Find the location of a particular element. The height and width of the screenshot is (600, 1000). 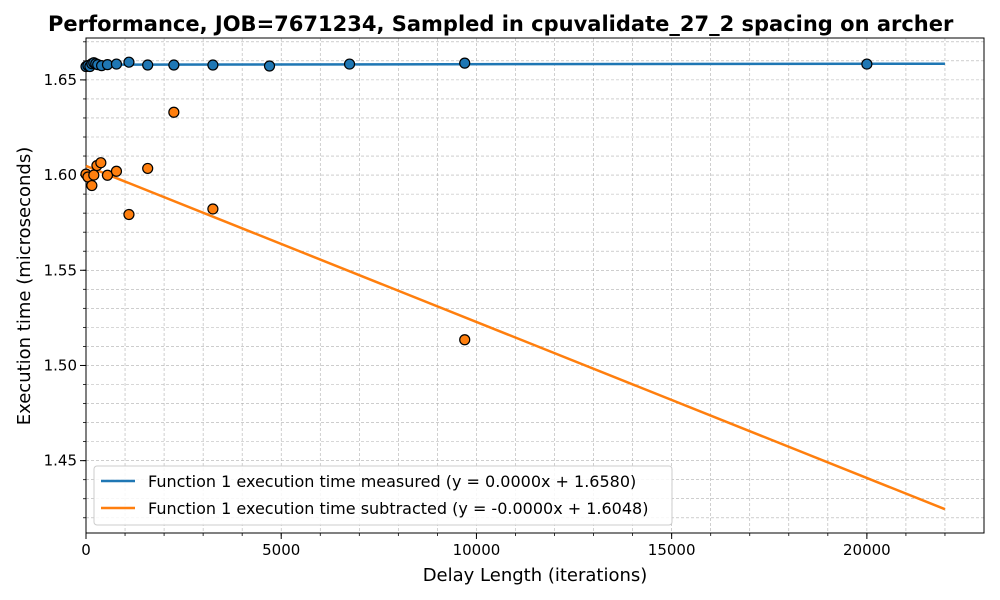

x-axis-label: Delay Length (iterations) is located at coordinates (535, 575).